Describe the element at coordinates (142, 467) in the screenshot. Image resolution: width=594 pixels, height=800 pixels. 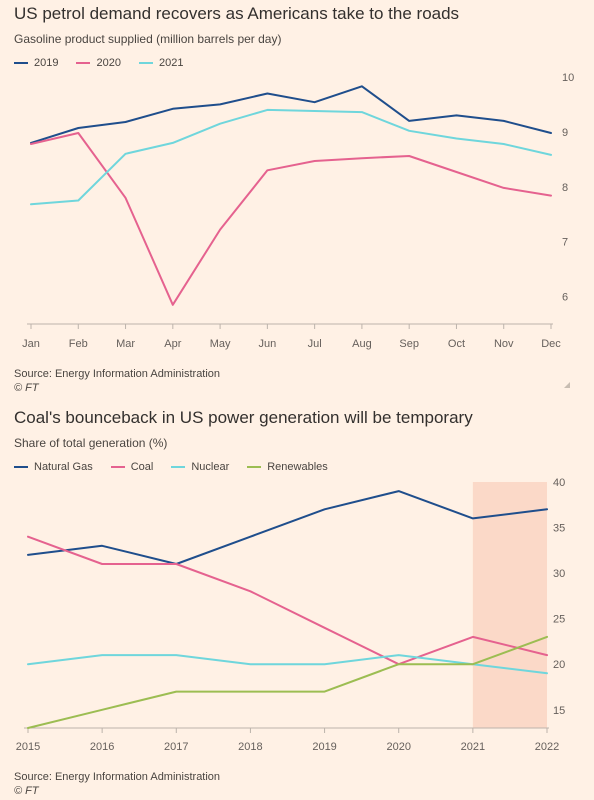
I see `legend-label: Coal` at that location.